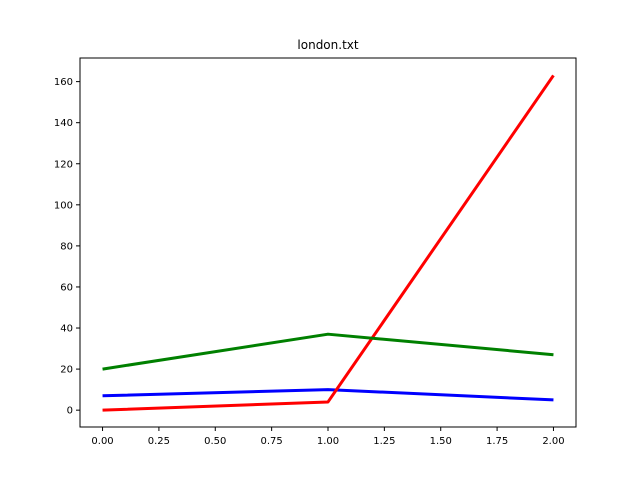 The image size is (640, 480). What do you see at coordinates (63, 123) in the screenshot?
I see `y-tick-label: 140` at bounding box center [63, 123].